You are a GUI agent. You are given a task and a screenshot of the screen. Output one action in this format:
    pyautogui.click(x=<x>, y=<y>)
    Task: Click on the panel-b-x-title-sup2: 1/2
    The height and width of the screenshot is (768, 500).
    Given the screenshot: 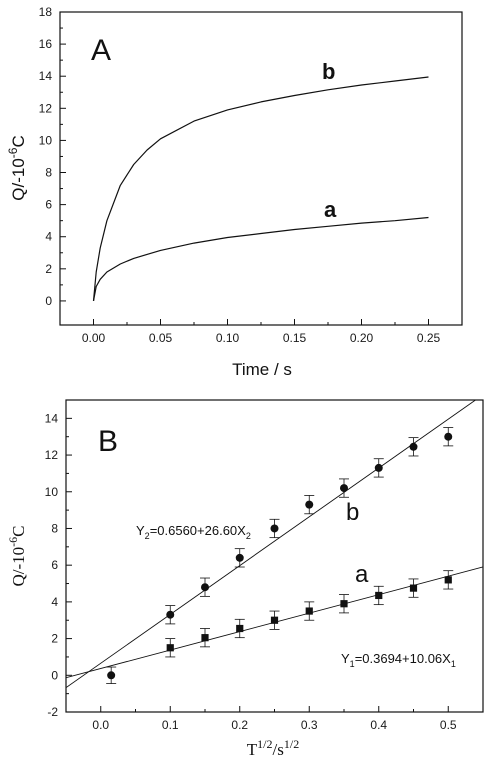 What is the action you would take?
    pyautogui.click(x=291, y=744)
    